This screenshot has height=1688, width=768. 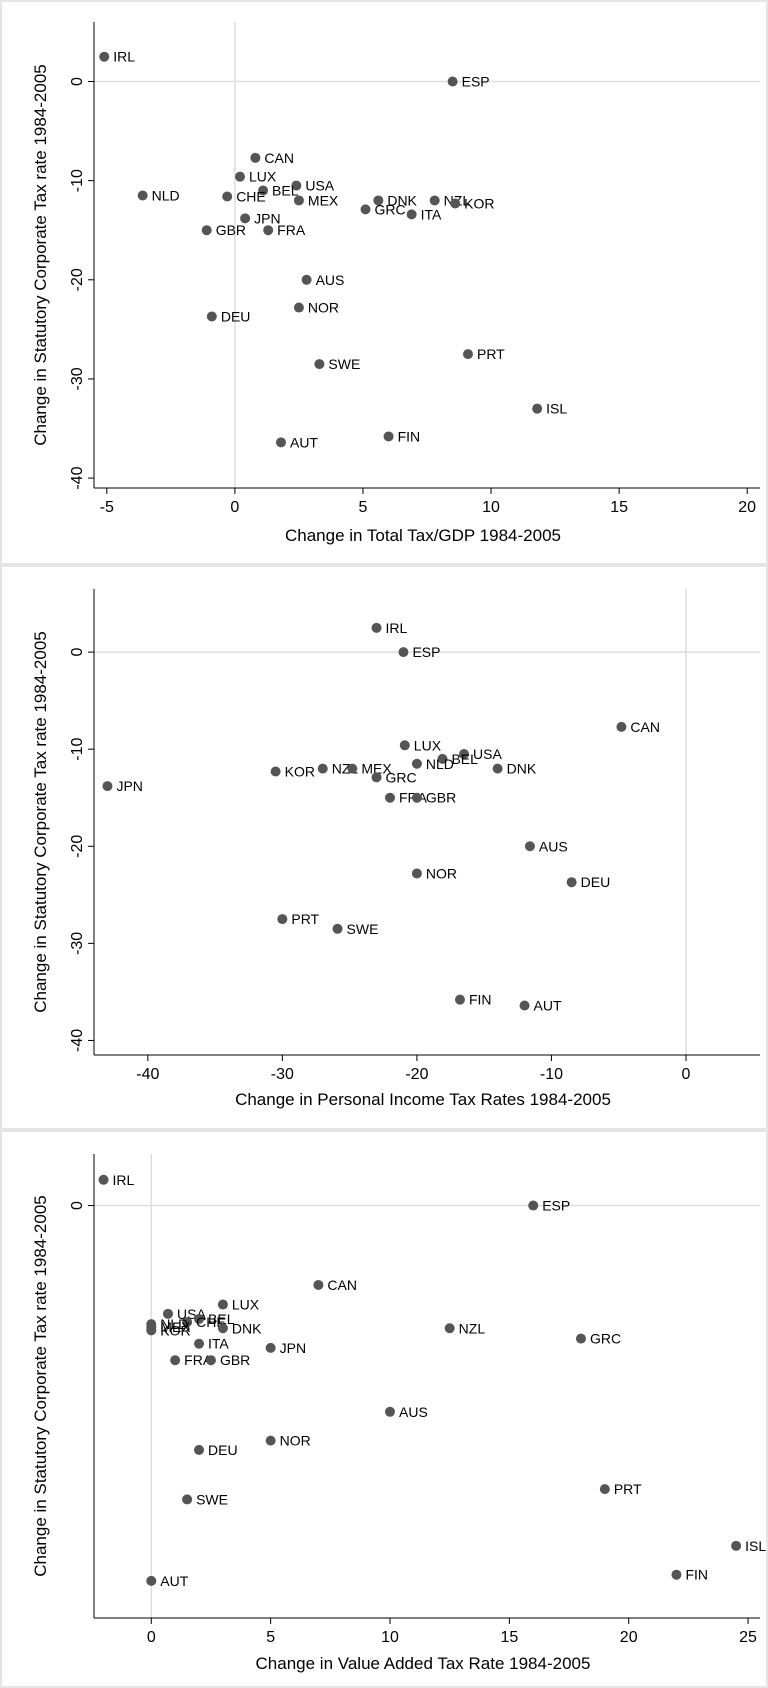 I want to click on data-point-prt: PRT, so click(x=620, y=1489).